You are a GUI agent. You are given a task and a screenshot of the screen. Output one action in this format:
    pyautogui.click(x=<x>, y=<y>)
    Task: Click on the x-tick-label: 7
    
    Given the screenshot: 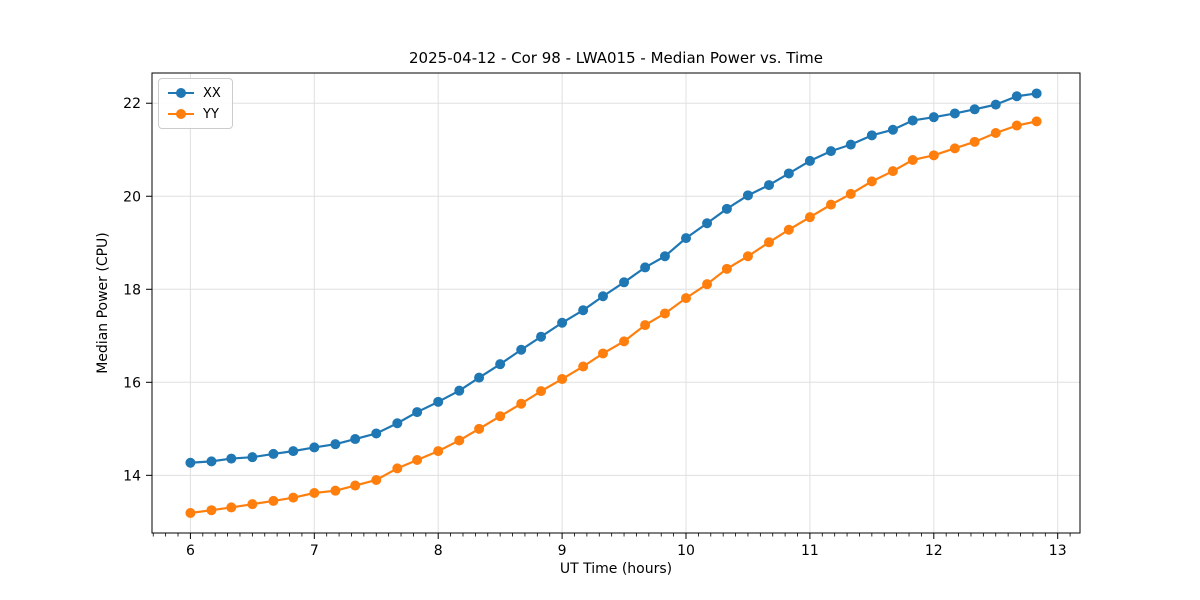 What is the action you would take?
    pyautogui.click(x=314, y=551)
    